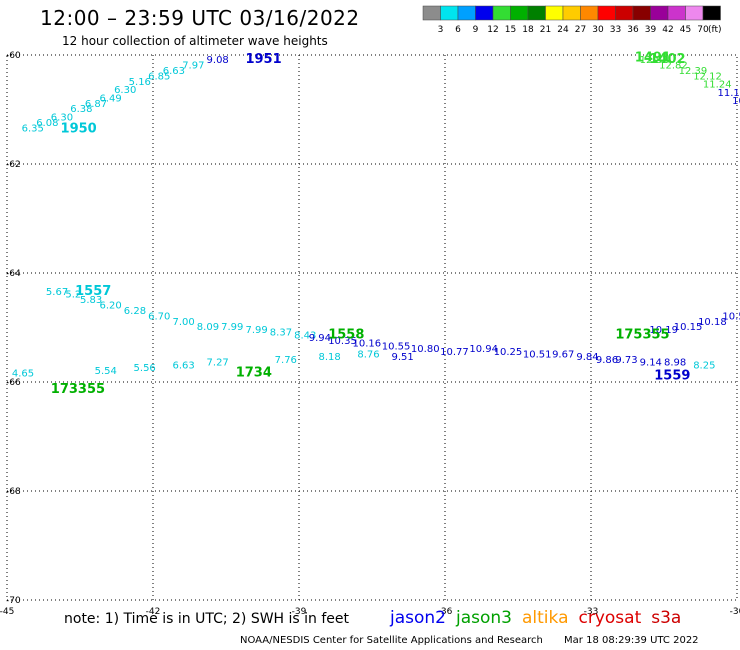  Describe the element at coordinates (140, 82) in the screenshot. I see `swh-value-label: 5.16` at that location.